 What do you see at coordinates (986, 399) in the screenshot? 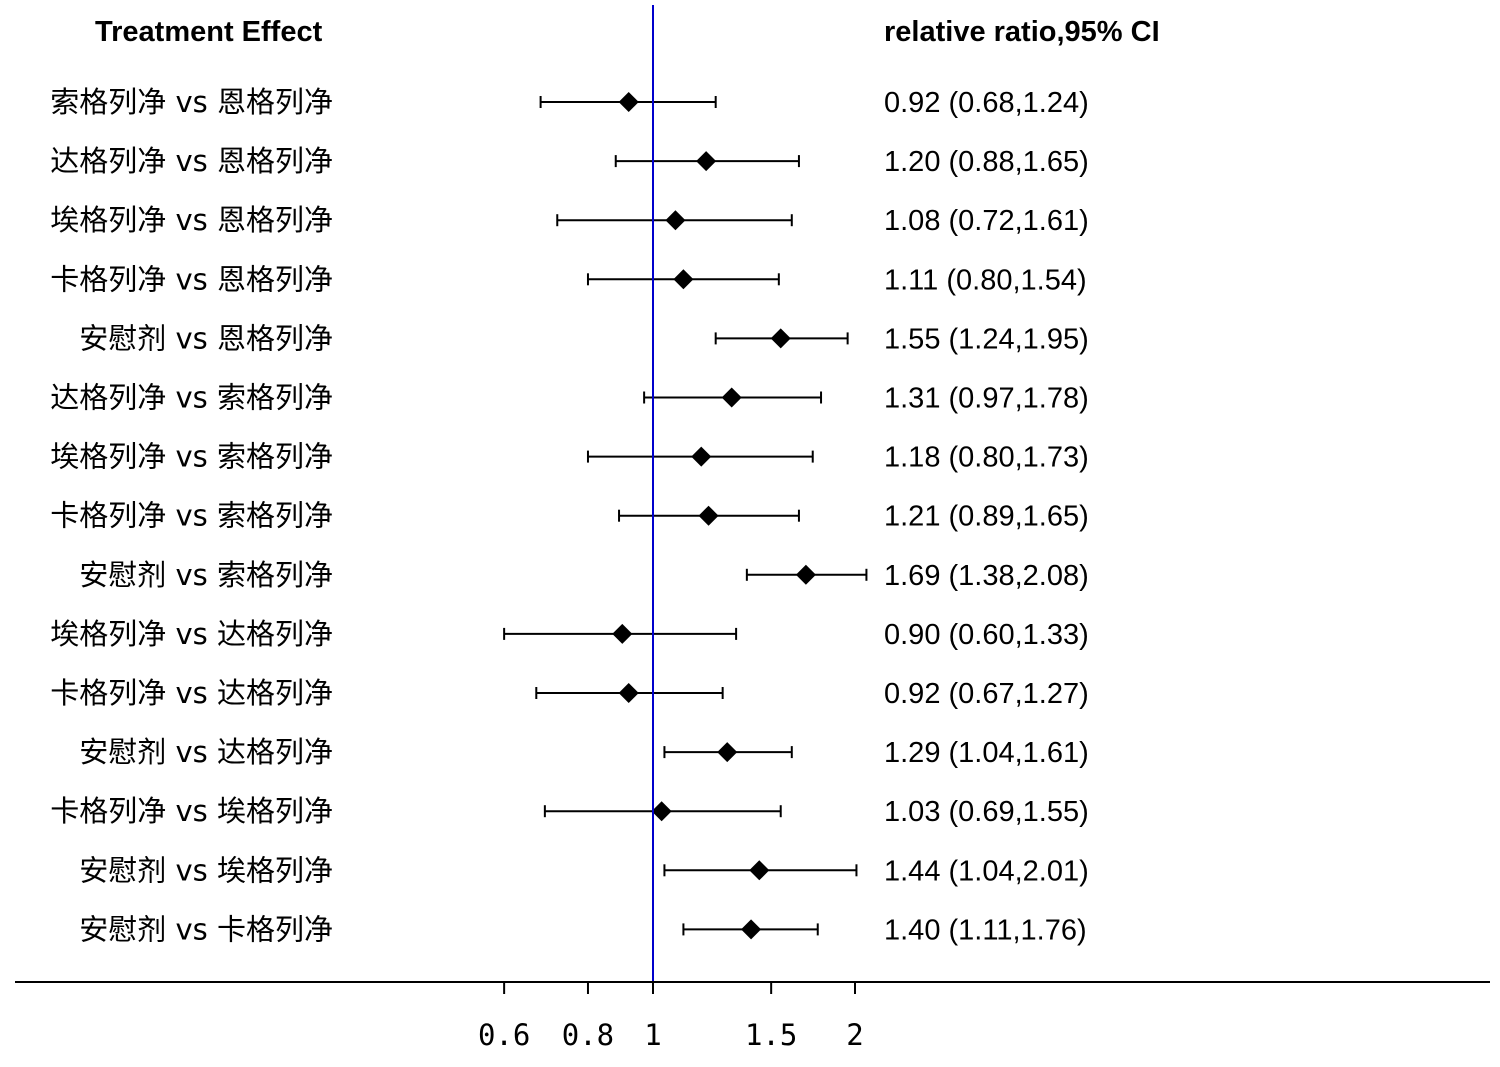
I see `row-value: 1.31 (0.97,1.78)` at bounding box center [986, 399].